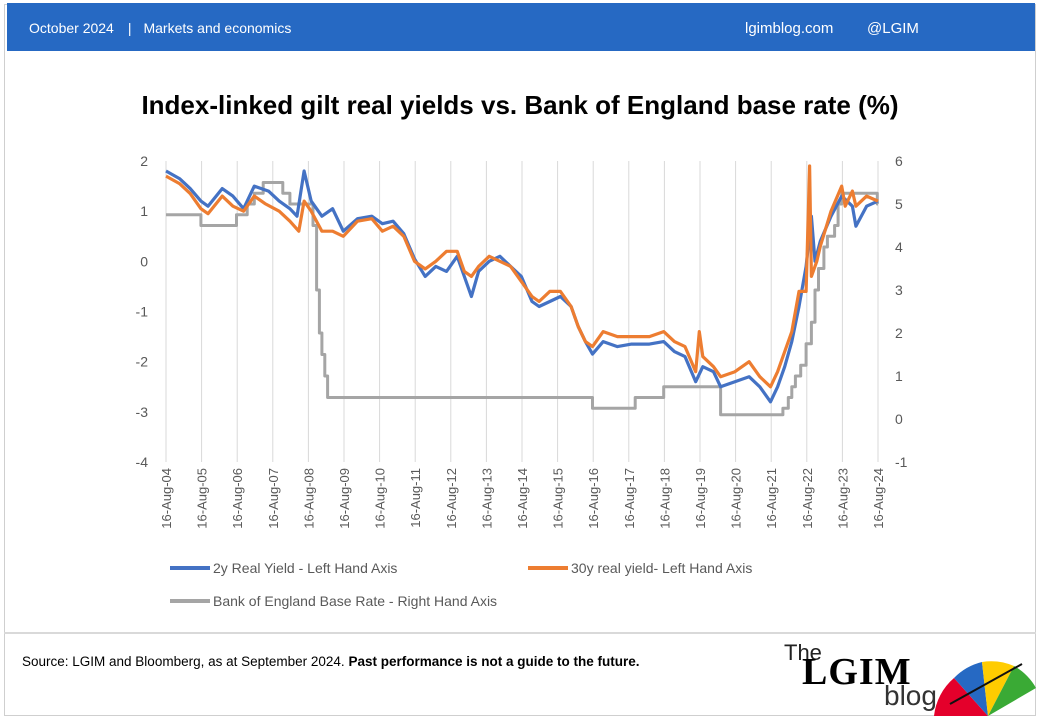 The image size is (1040, 720). Describe the element at coordinates (520, 633) in the screenshot. I see `footer-divider` at that location.